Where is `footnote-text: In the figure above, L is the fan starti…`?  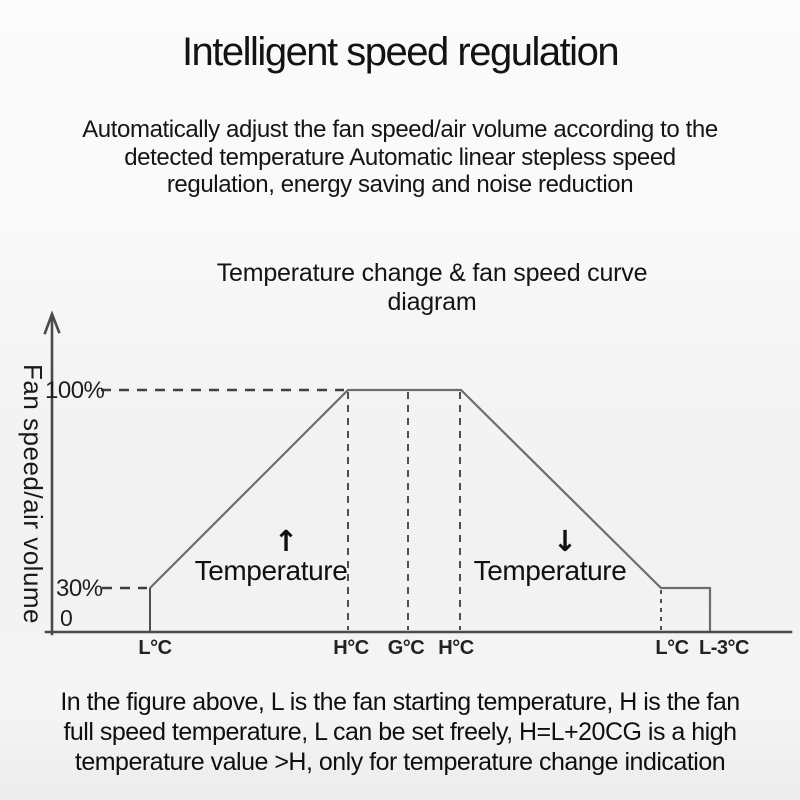 footnote-text: In the figure above, L is the fan starti… is located at coordinates (400, 732).